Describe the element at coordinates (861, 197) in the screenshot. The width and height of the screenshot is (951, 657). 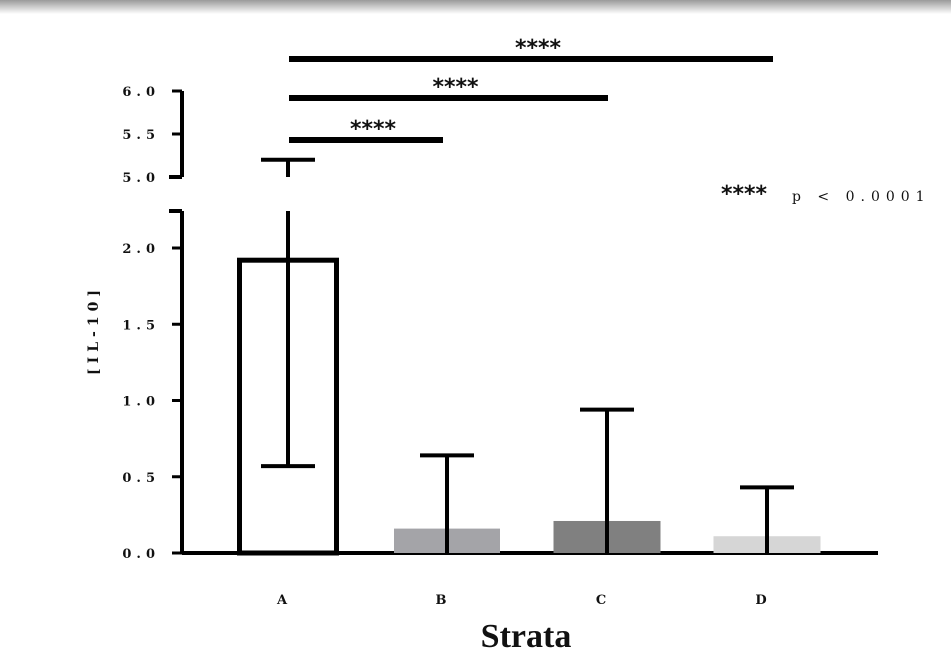
I see `annotation-pvalue: p < 0.0001` at that location.